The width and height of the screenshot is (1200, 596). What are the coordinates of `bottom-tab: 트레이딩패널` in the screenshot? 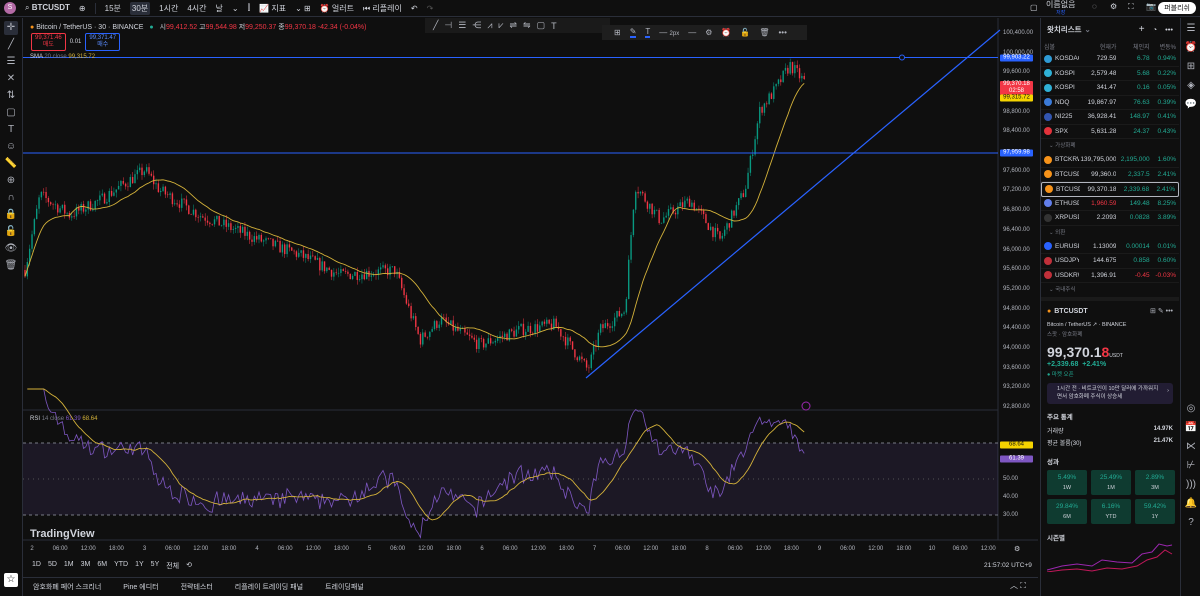 It's located at (344, 587).